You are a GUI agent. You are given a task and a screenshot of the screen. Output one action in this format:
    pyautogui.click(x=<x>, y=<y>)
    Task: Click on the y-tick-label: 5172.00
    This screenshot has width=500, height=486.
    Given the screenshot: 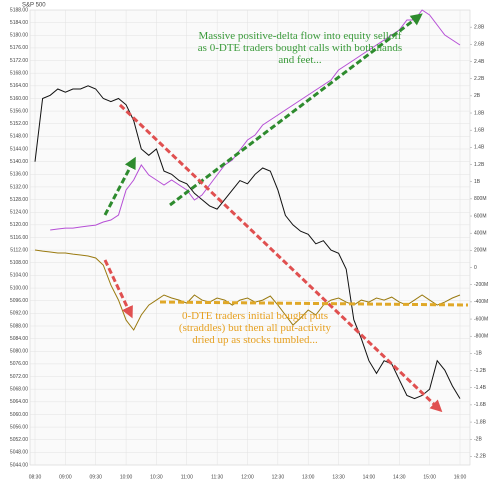 What is the action you would take?
    pyautogui.click(x=19, y=61)
    